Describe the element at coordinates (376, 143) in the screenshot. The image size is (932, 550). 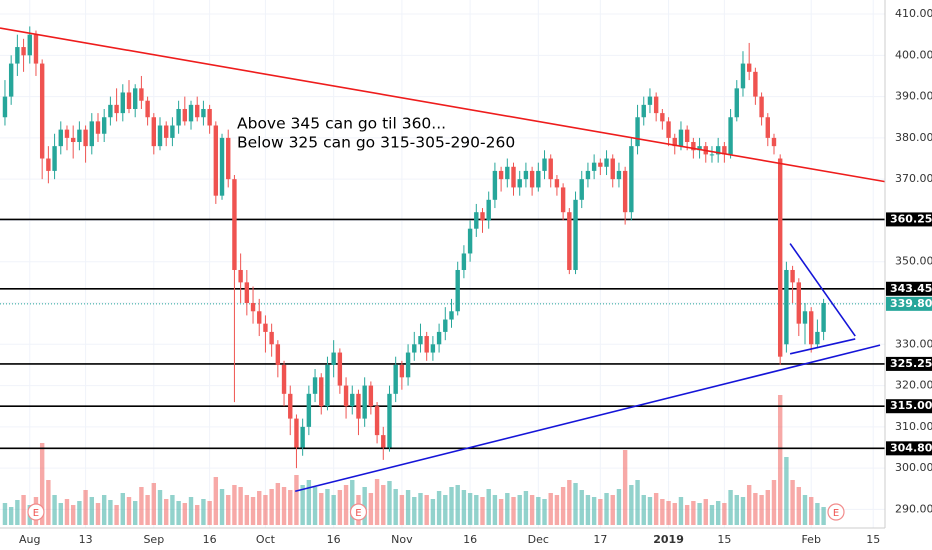
I see `annotation: Below 325 can go 315-305-290-260` at that location.